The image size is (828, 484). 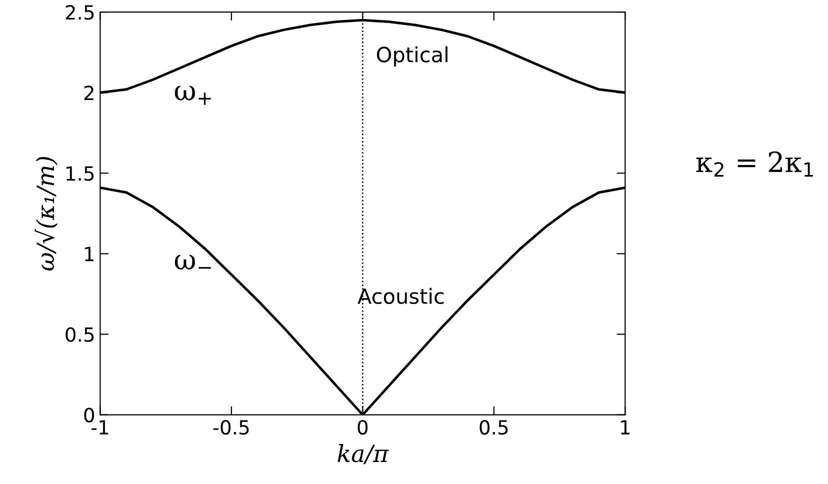 What do you see at coordinates (412, 56) in the screenshot?
I see `annotation: Optical` at bounding box center [412, 56].